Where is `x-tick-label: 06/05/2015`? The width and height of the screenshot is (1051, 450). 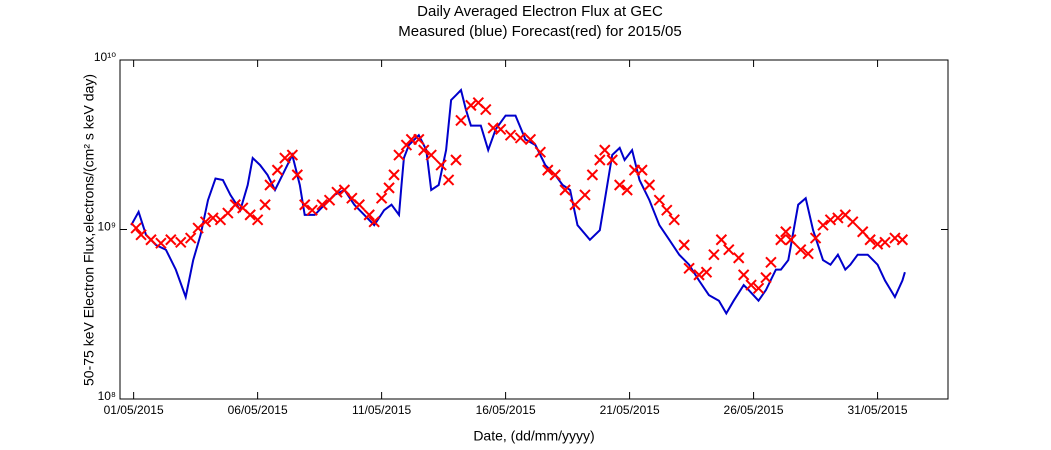
x-tick-label: 06/05/2015 is located at coordinates (258, 410).